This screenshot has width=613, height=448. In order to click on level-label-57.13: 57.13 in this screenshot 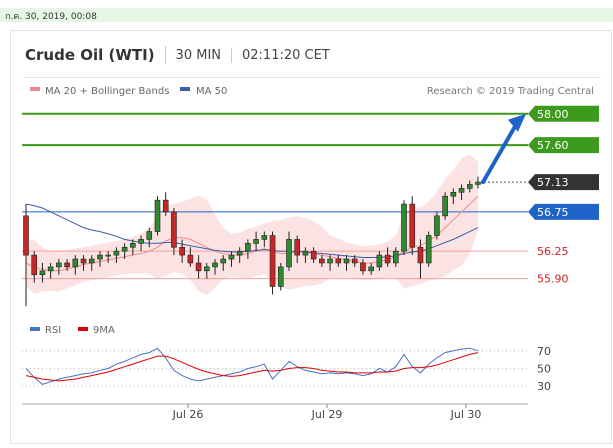, I will do `click(553, 182)`.